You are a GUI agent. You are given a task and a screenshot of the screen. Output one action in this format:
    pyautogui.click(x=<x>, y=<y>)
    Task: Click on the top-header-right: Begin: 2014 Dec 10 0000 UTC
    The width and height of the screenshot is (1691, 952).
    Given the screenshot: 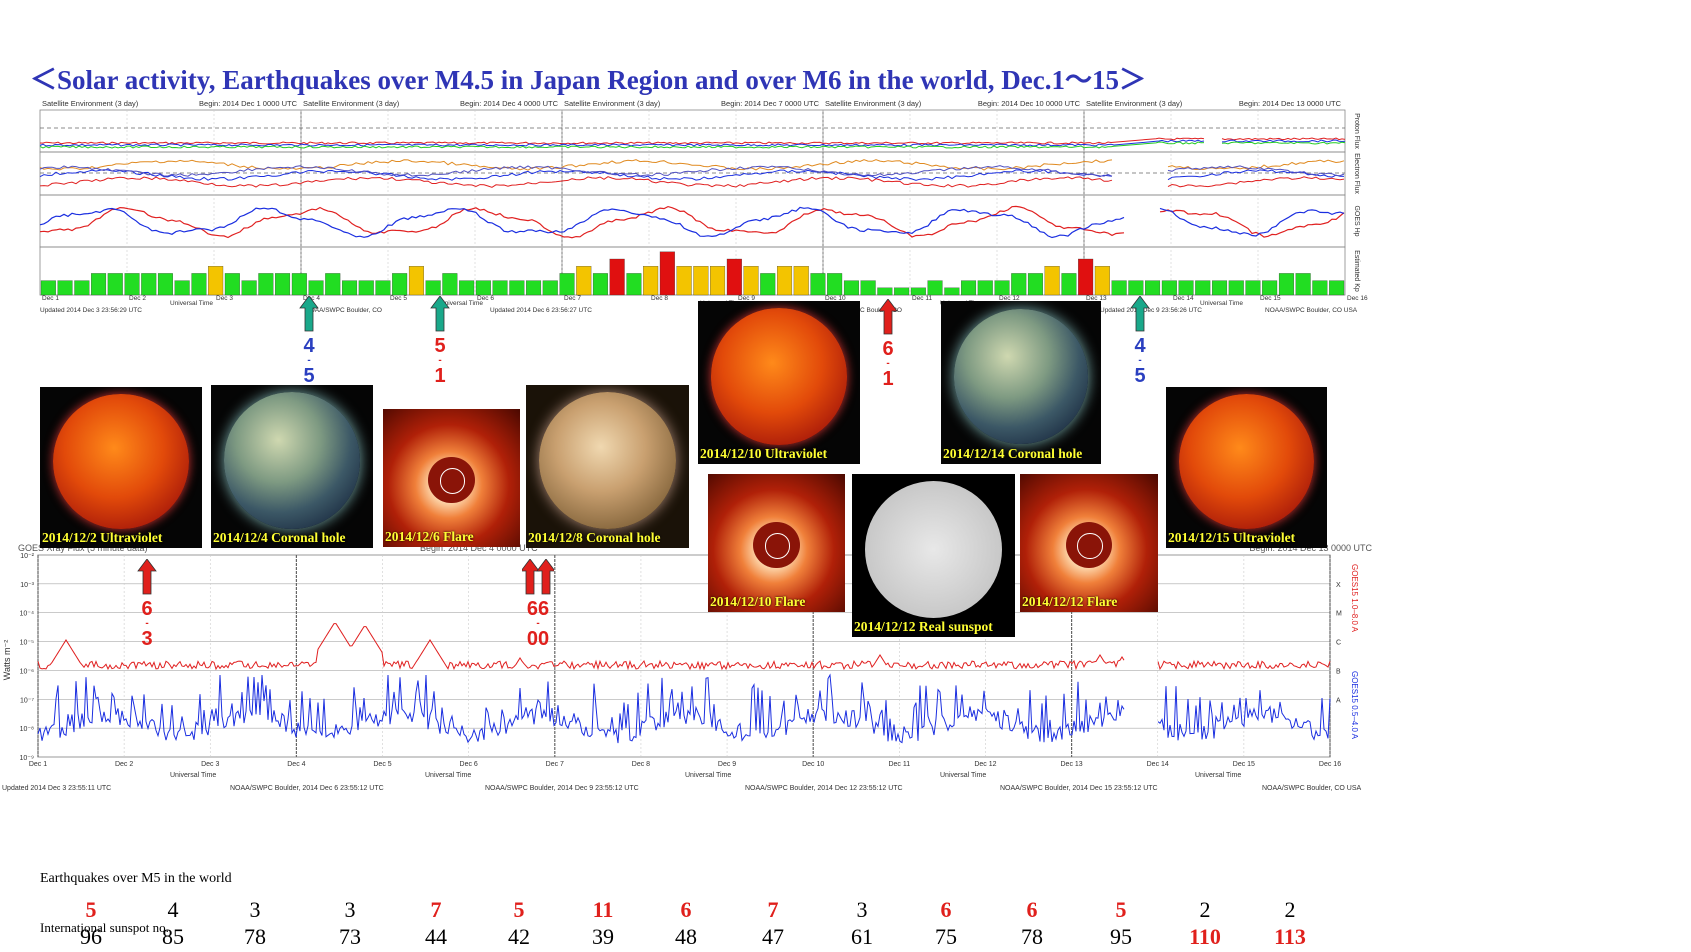 What is the action you would take?
    pyautogui.click(x=1029, y=103)
    